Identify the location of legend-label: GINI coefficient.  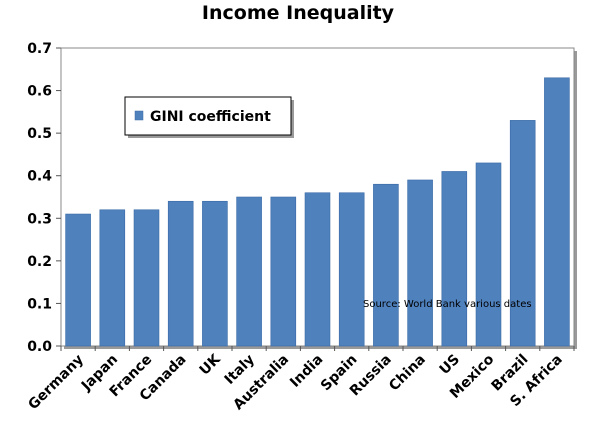
(210, 117).